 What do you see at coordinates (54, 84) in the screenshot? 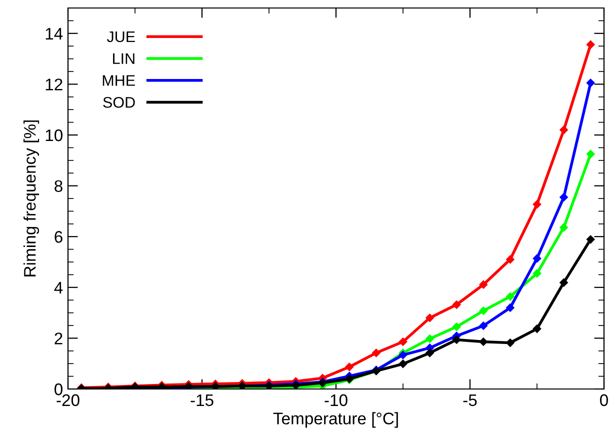
I see `y-tick-label: 12` at bounding box center [54, 84].